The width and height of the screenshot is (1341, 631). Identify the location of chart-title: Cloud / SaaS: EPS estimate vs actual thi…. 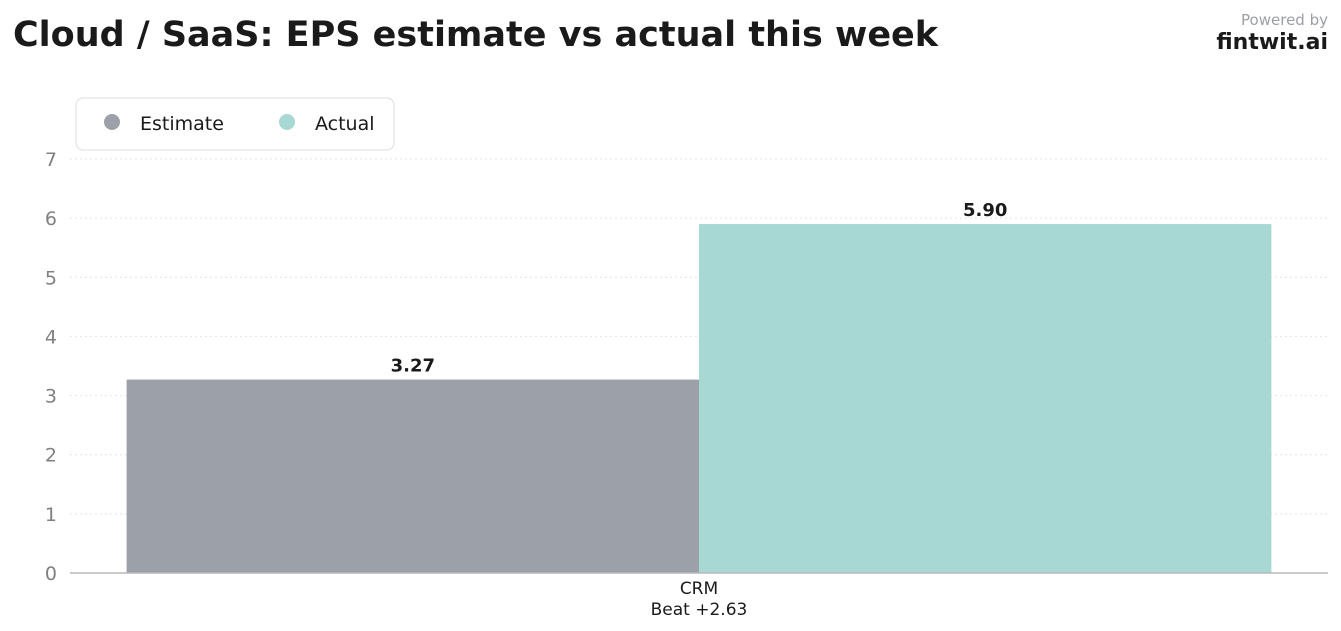
(476, 35).